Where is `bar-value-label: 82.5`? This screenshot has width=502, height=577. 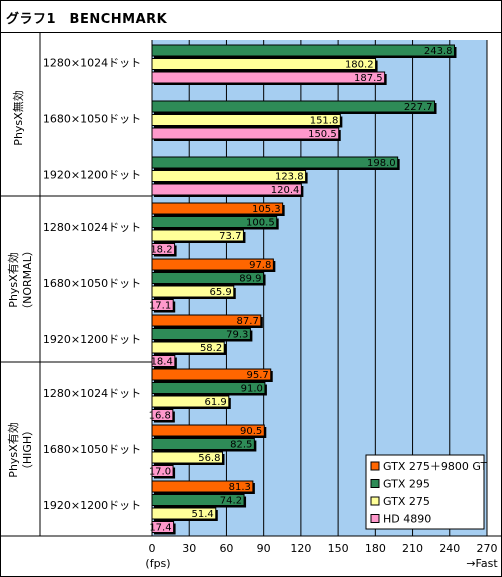
bar-value-label: 82.5 is located at coordinates (241, 445).